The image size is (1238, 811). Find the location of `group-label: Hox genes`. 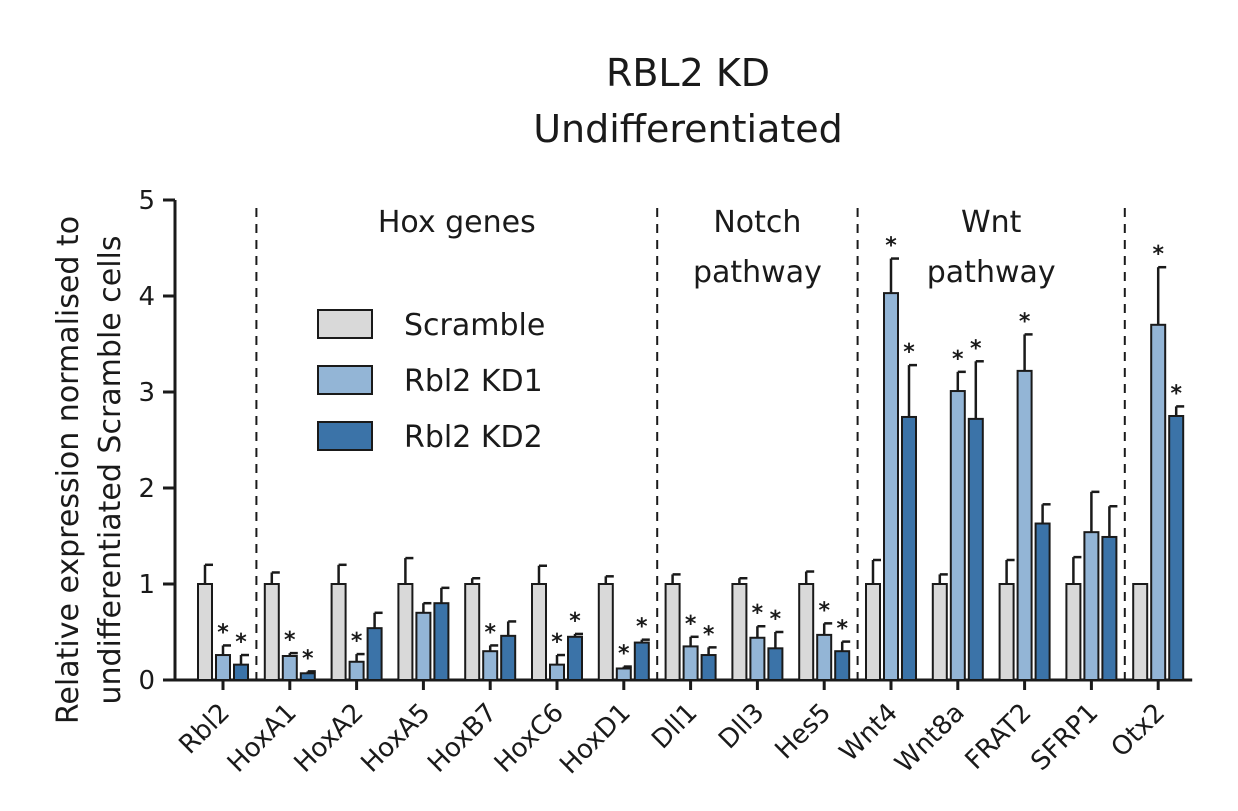

group-label: Hox genes is located at coordinates (457, 222).